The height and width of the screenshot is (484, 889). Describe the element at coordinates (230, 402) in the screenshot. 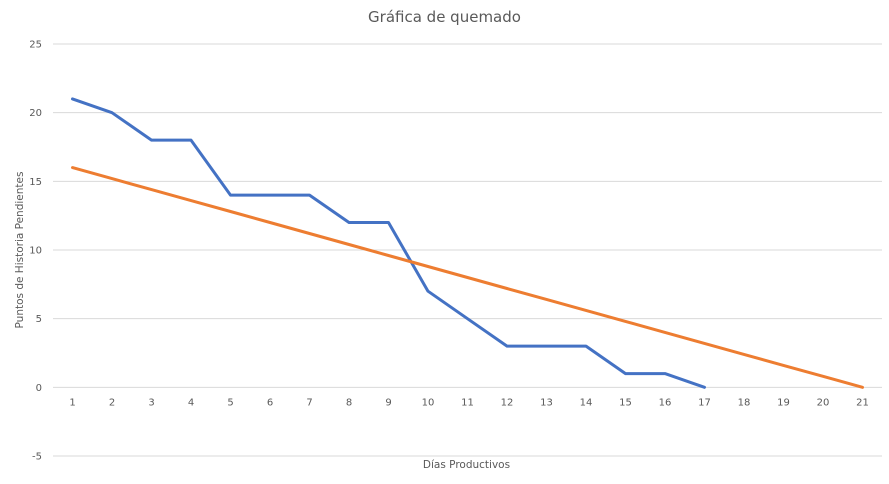

I see `x-tick-label: 5` at that location.